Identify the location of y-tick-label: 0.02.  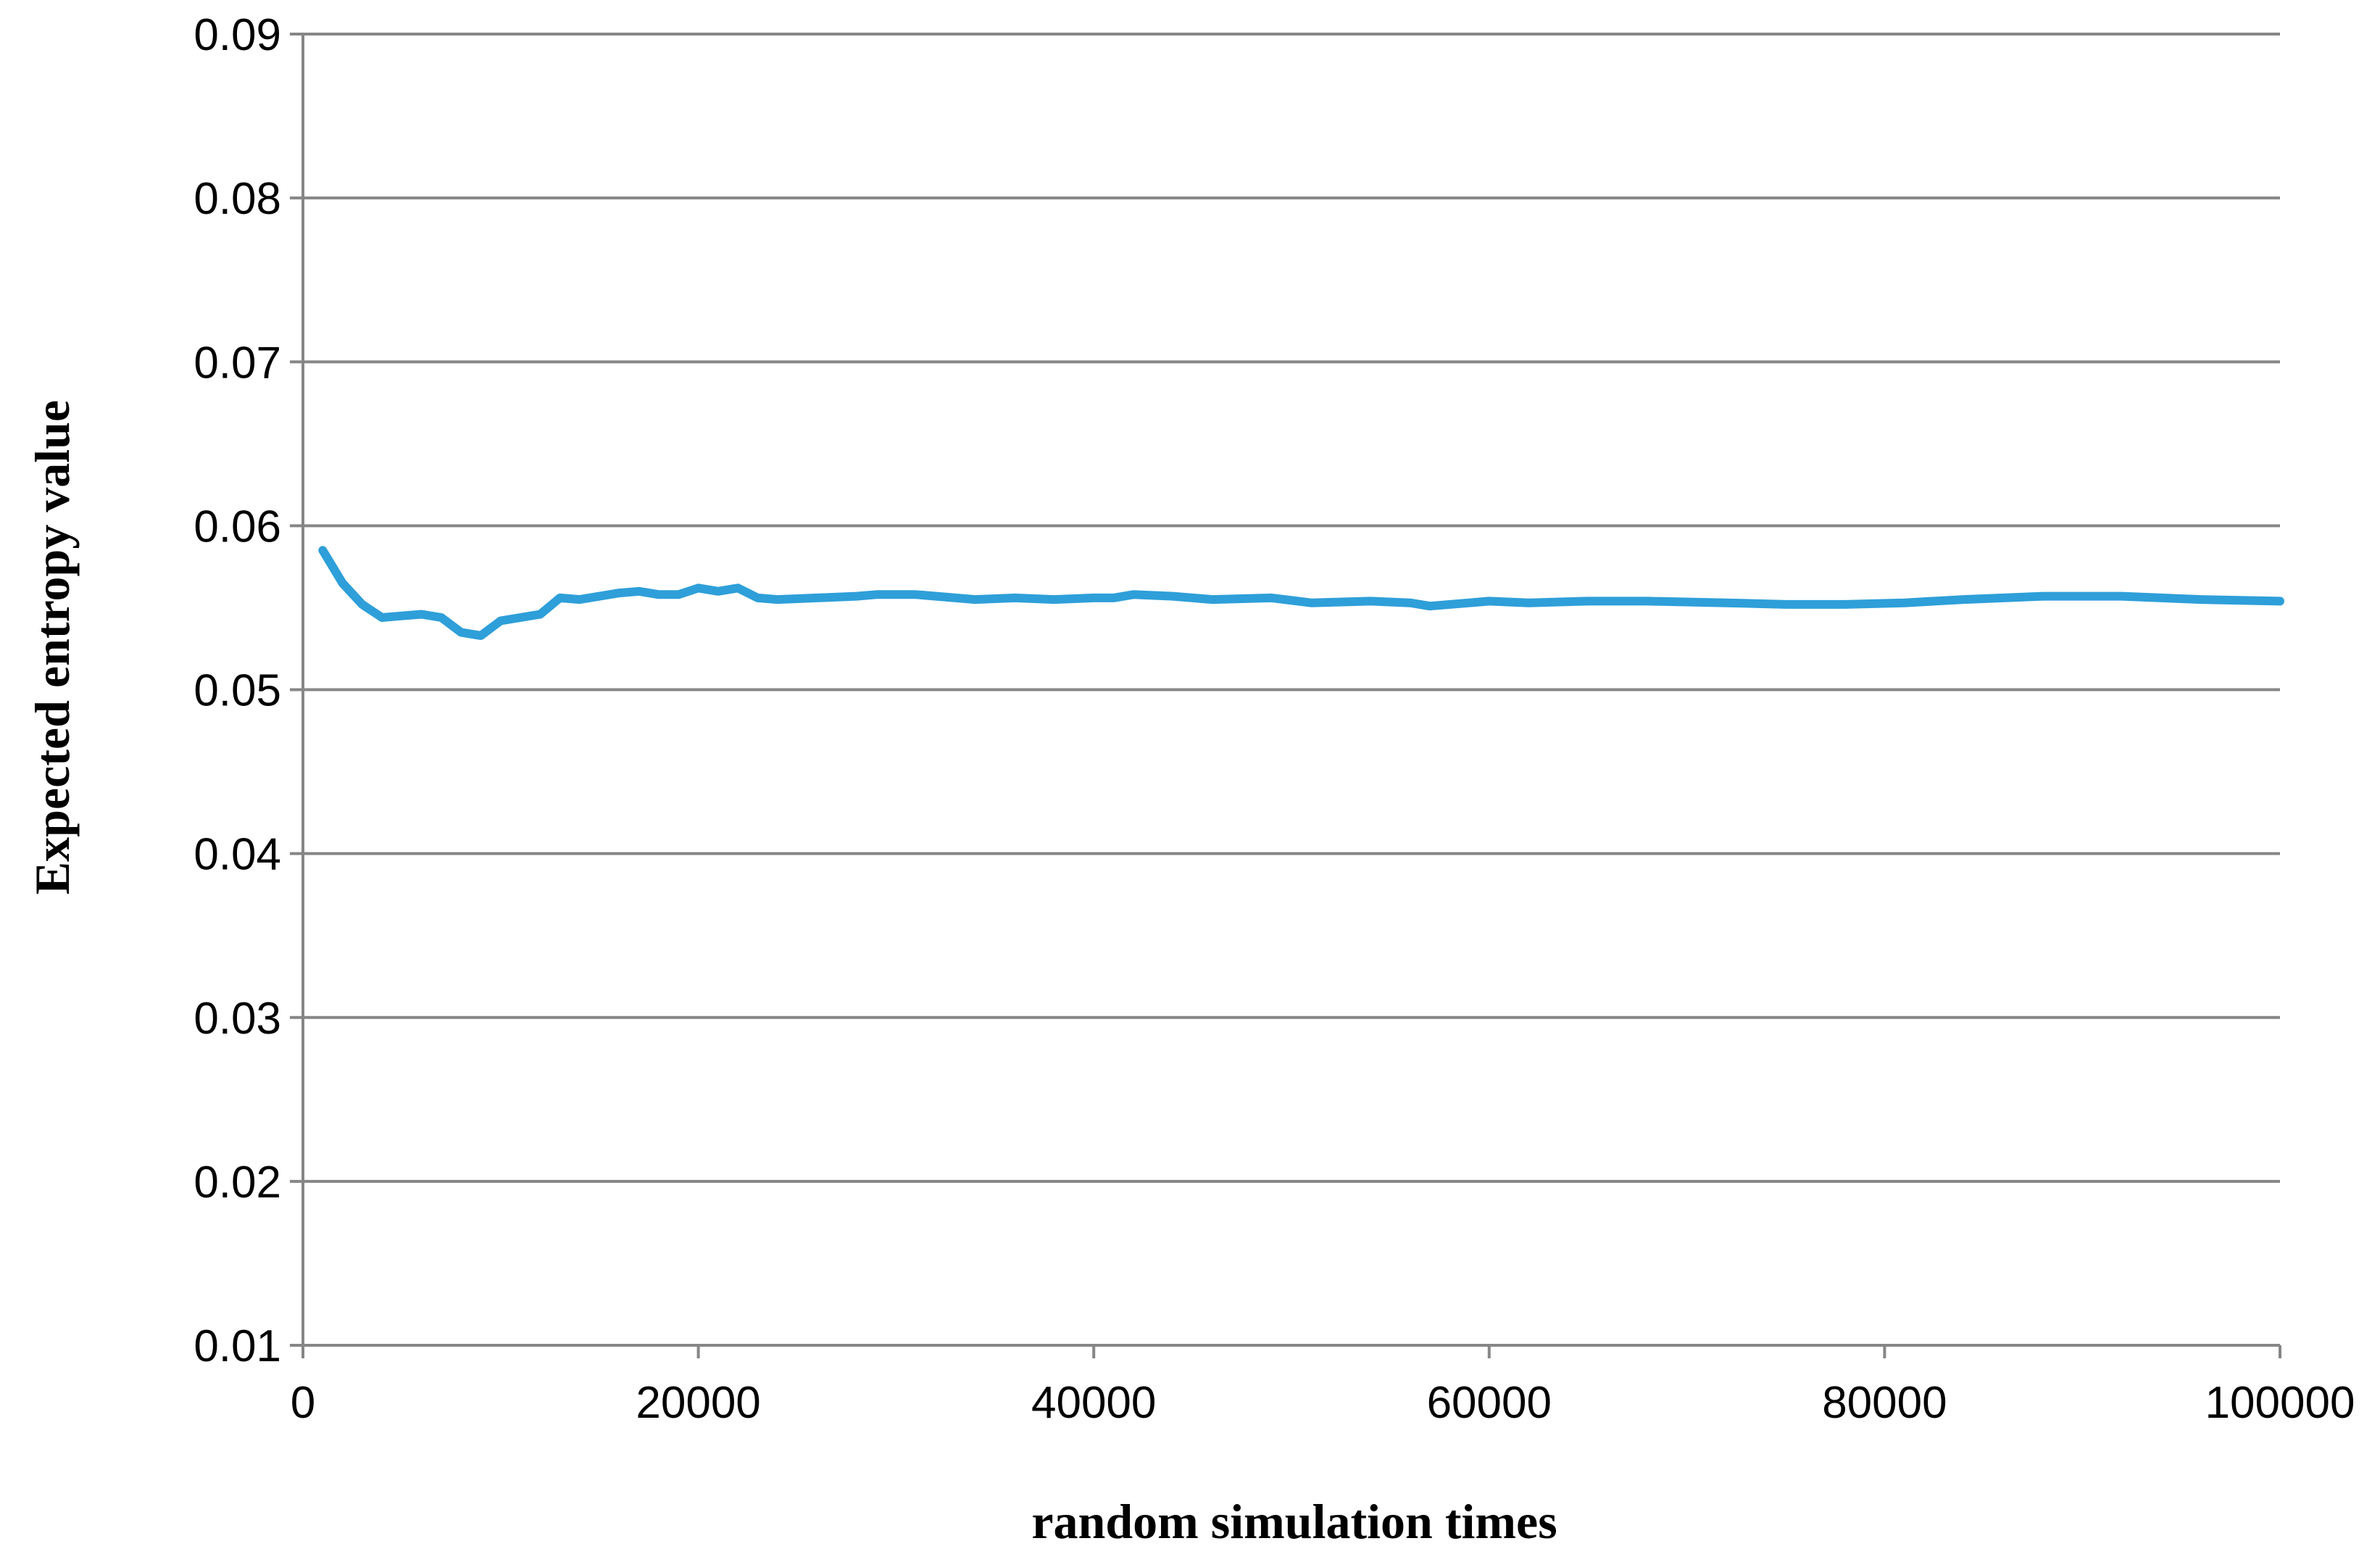
(237, 1183).